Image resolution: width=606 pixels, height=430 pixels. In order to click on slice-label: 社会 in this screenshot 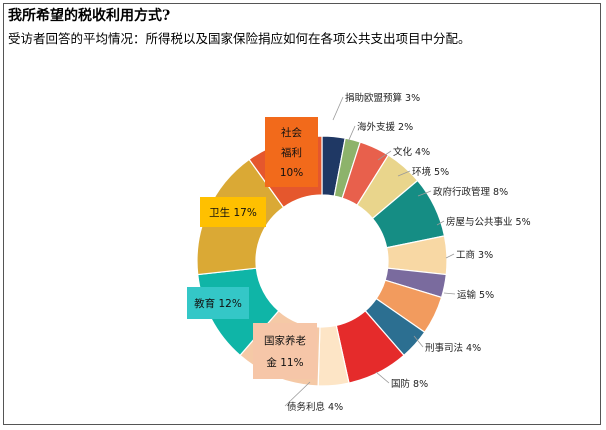, I will do `click(291, 132)`.